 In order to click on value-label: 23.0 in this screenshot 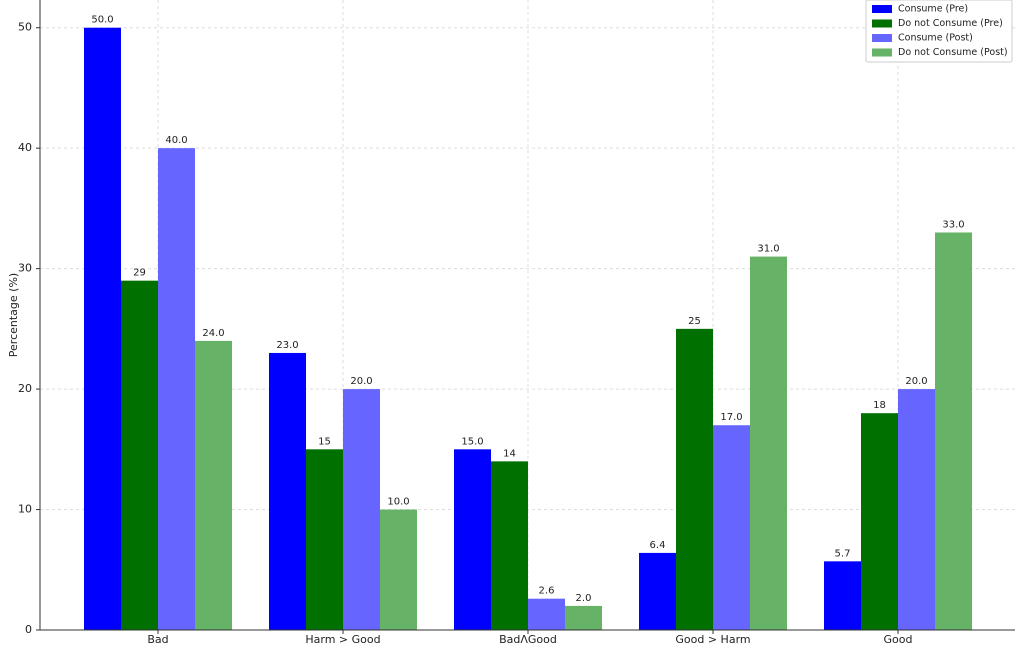, I will do `click(287, 345)`.